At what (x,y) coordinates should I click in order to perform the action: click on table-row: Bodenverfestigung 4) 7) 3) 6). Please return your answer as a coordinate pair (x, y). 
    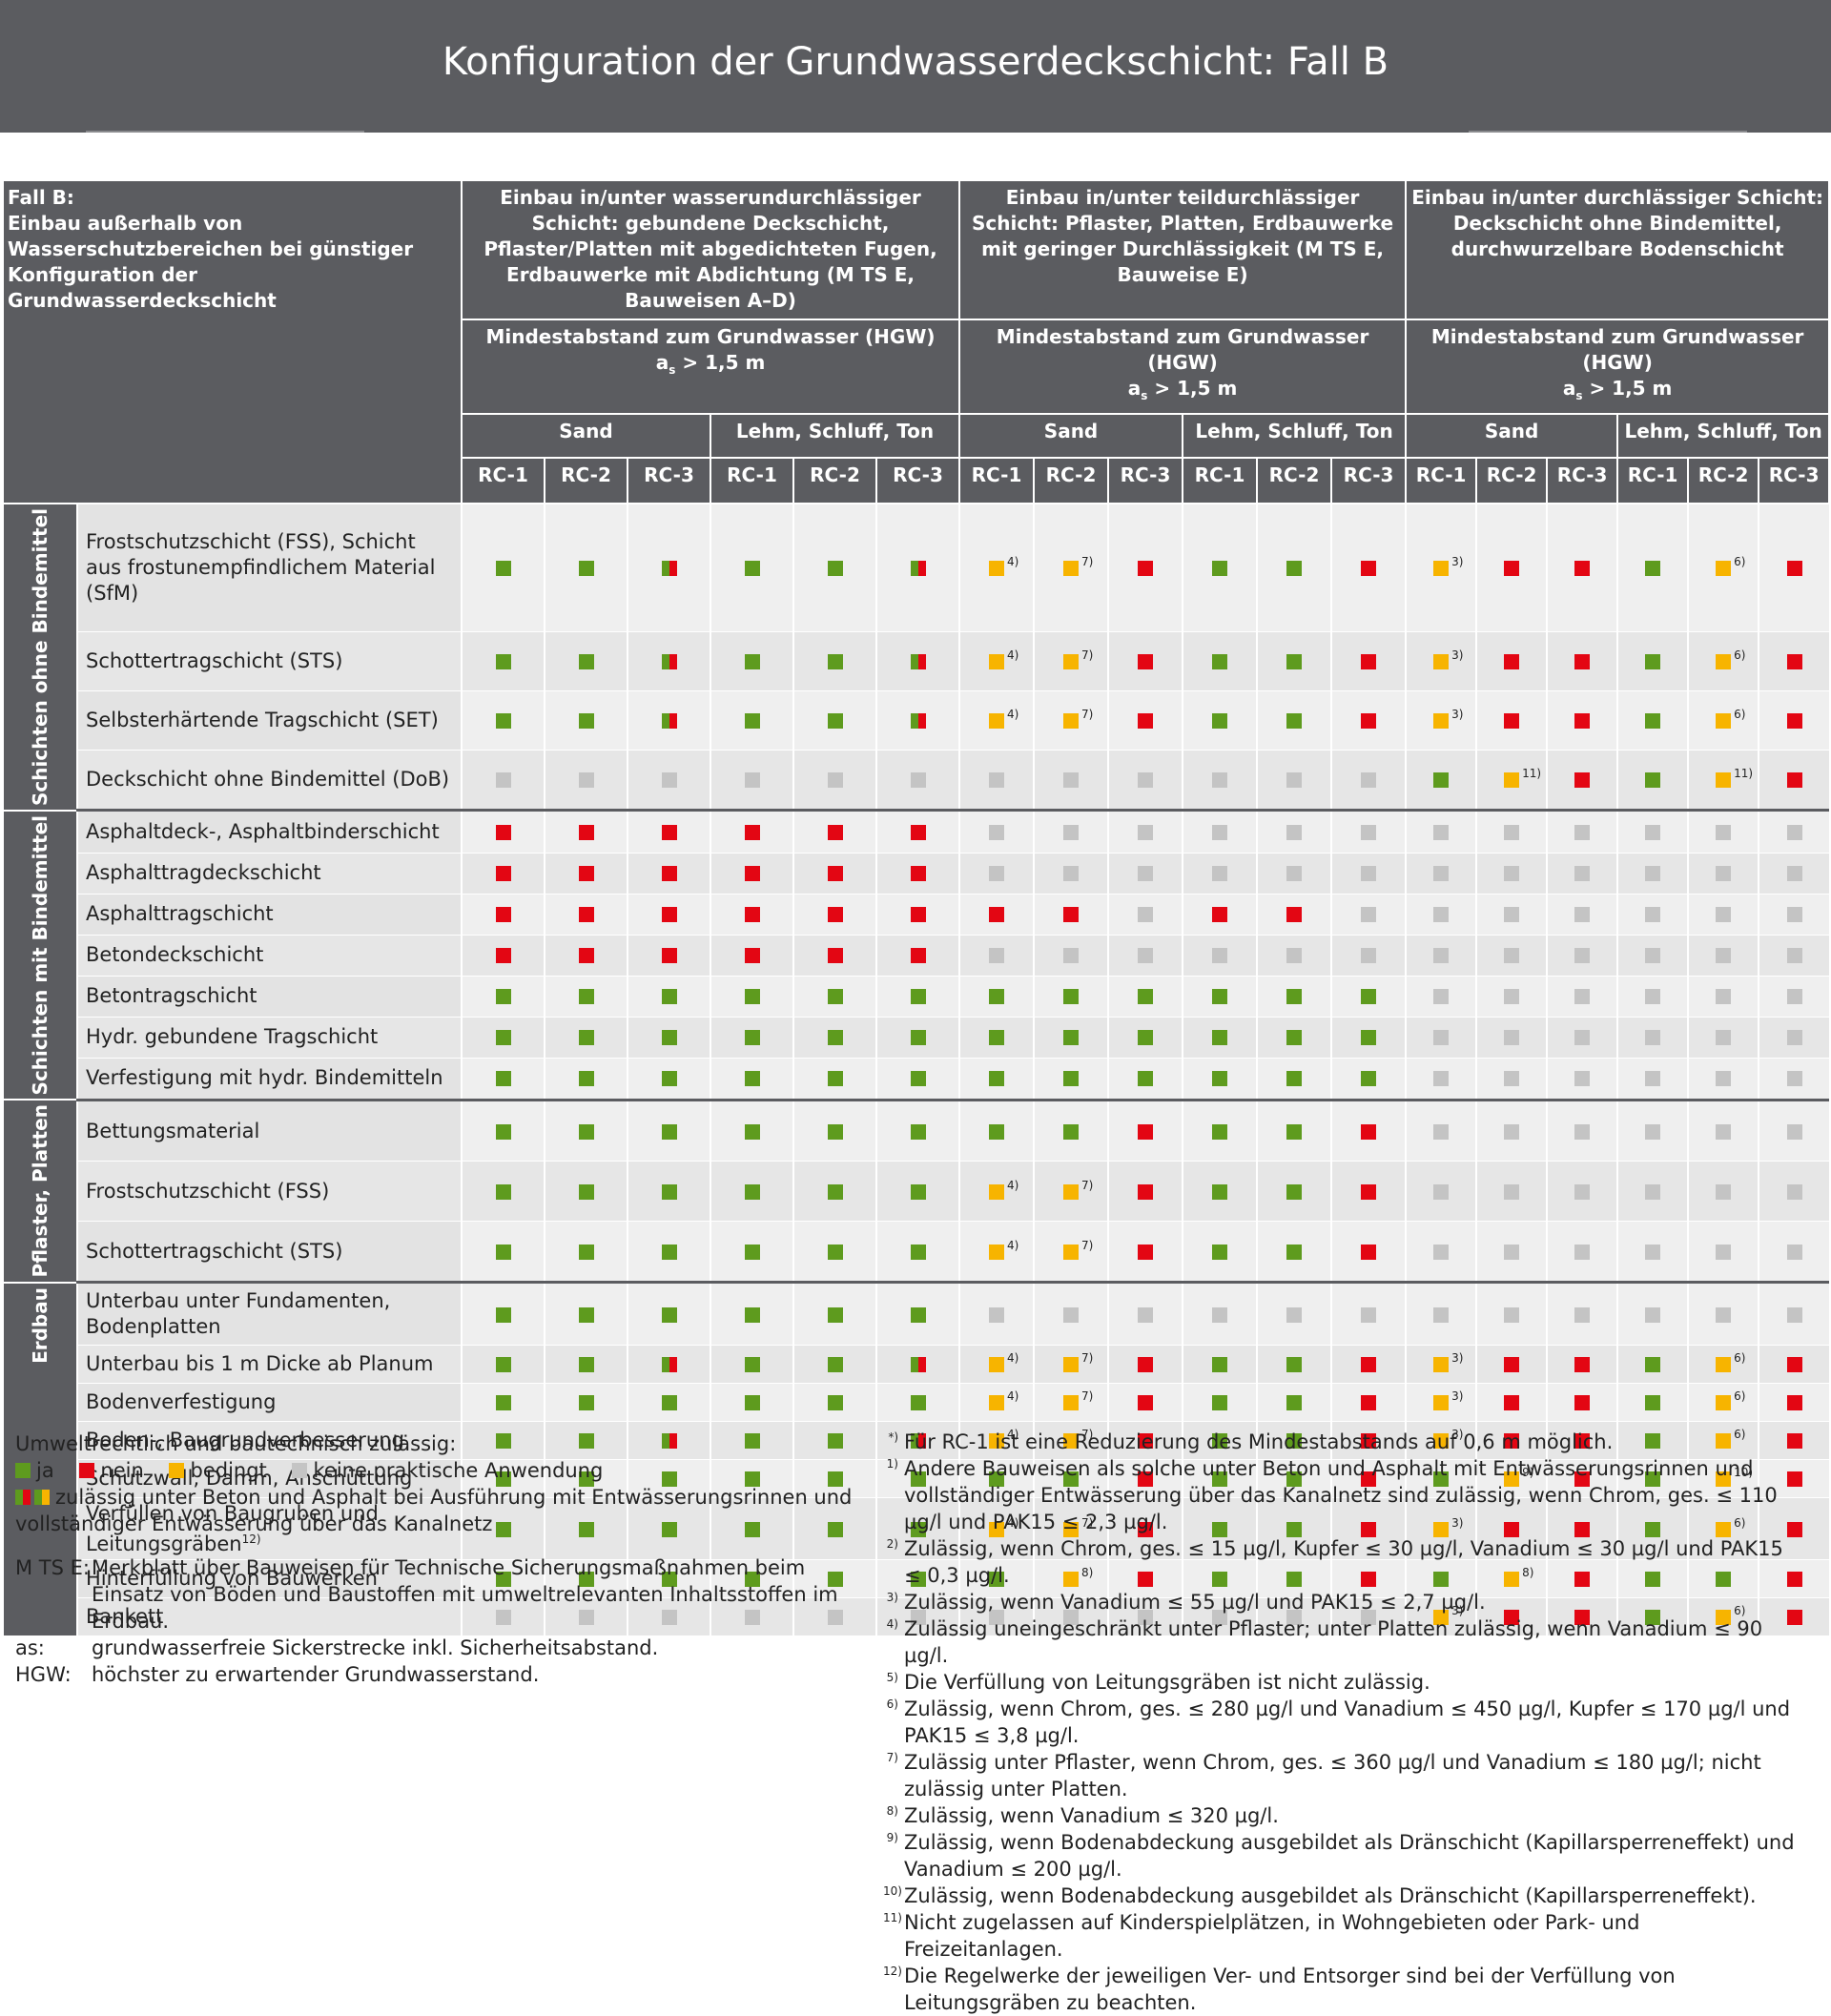
    Looking at the image, I should click on (916, 1403).